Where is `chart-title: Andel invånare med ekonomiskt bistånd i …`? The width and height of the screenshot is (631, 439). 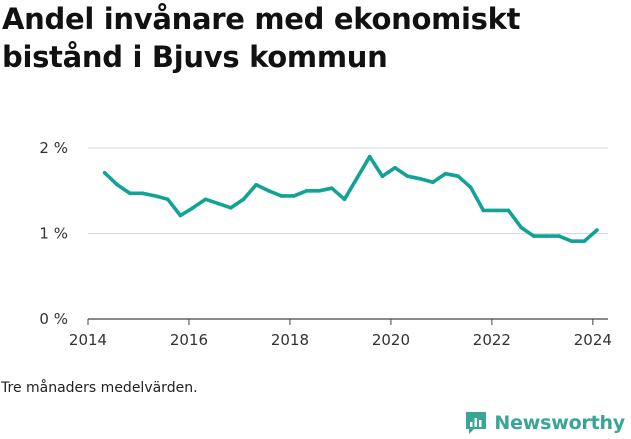 chart-title: Andel invånare med ekonomiskt bistånd i … is located at coordinates (261, 38).